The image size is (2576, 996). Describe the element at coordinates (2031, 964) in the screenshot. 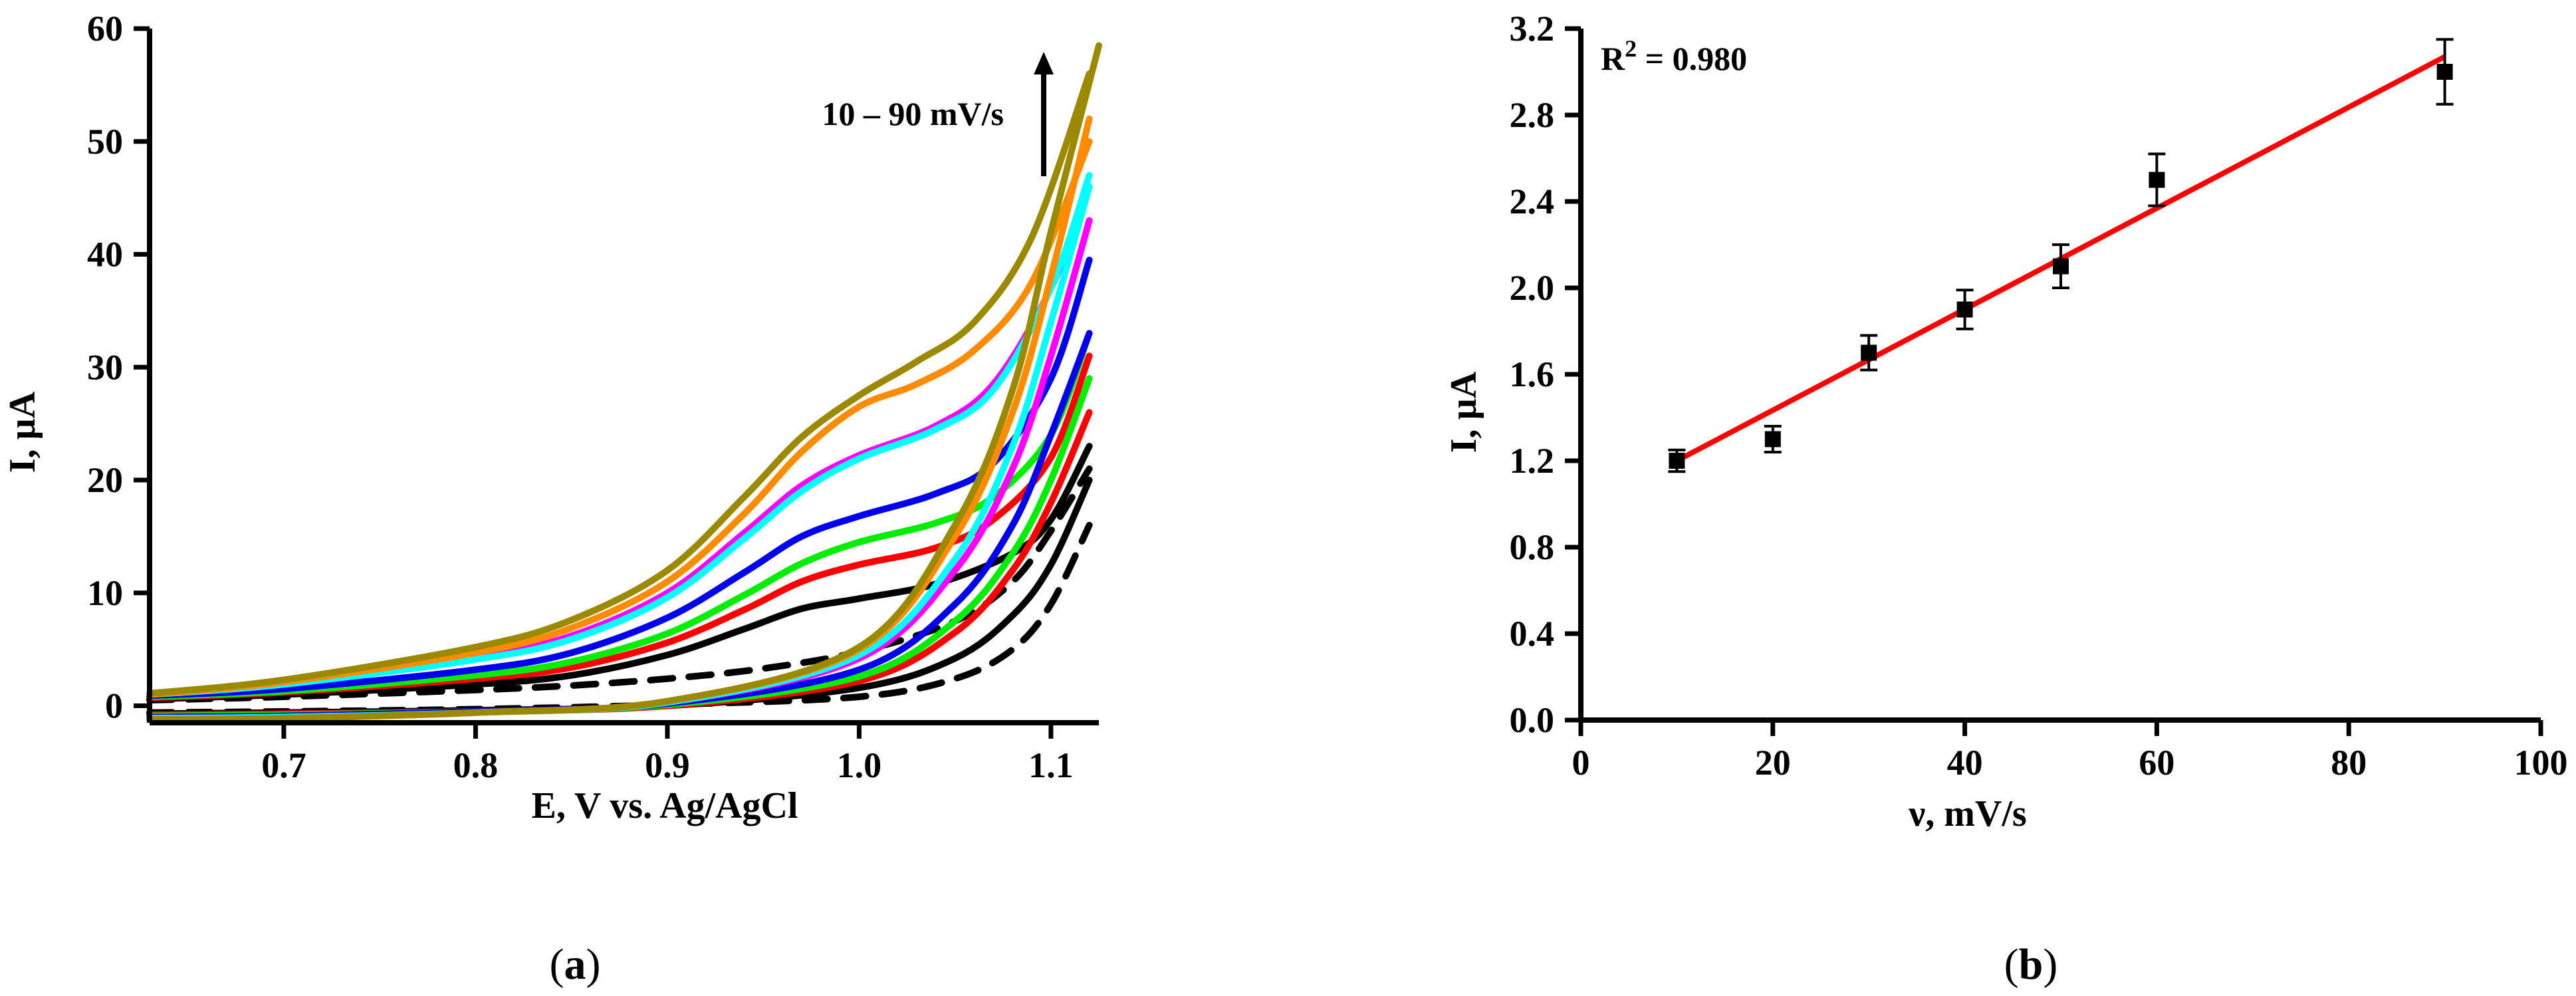

I see `panel-label-b: (b)` at that location.